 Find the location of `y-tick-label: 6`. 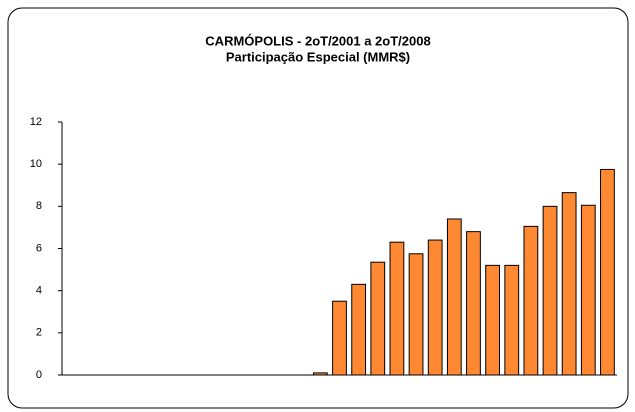

y-tick-label: 6 is located at coordinates (39, 248).